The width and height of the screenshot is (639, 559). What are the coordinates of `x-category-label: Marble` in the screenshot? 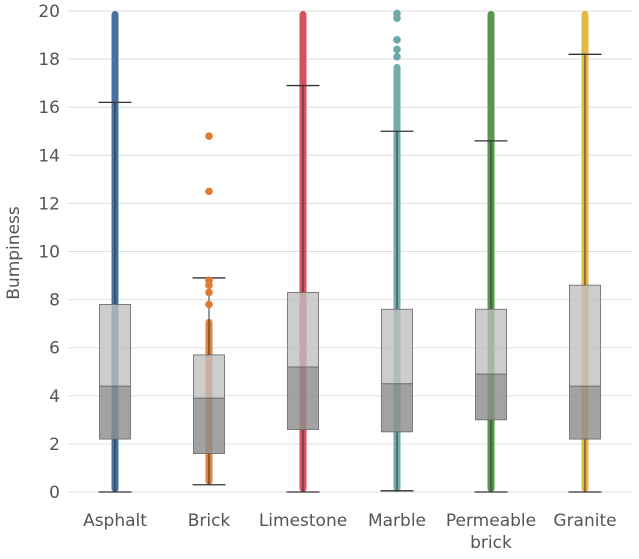 It's located at (397, 521).